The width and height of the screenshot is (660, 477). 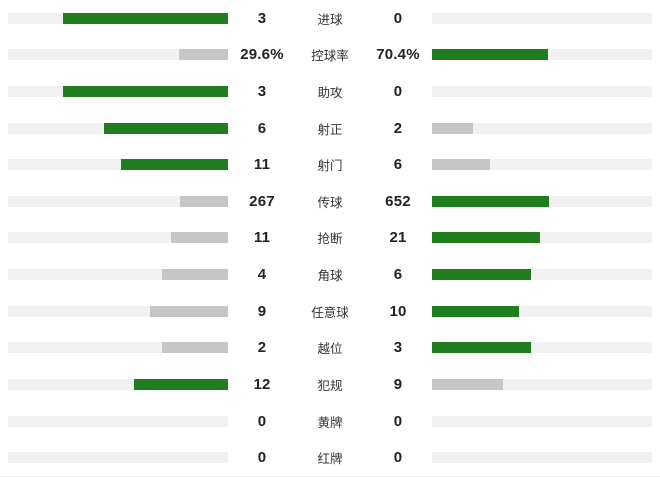 What do you see at coordinates (262, 348) in the screenshot?
I see `home-value: 2` at bounding box center [262, 348].